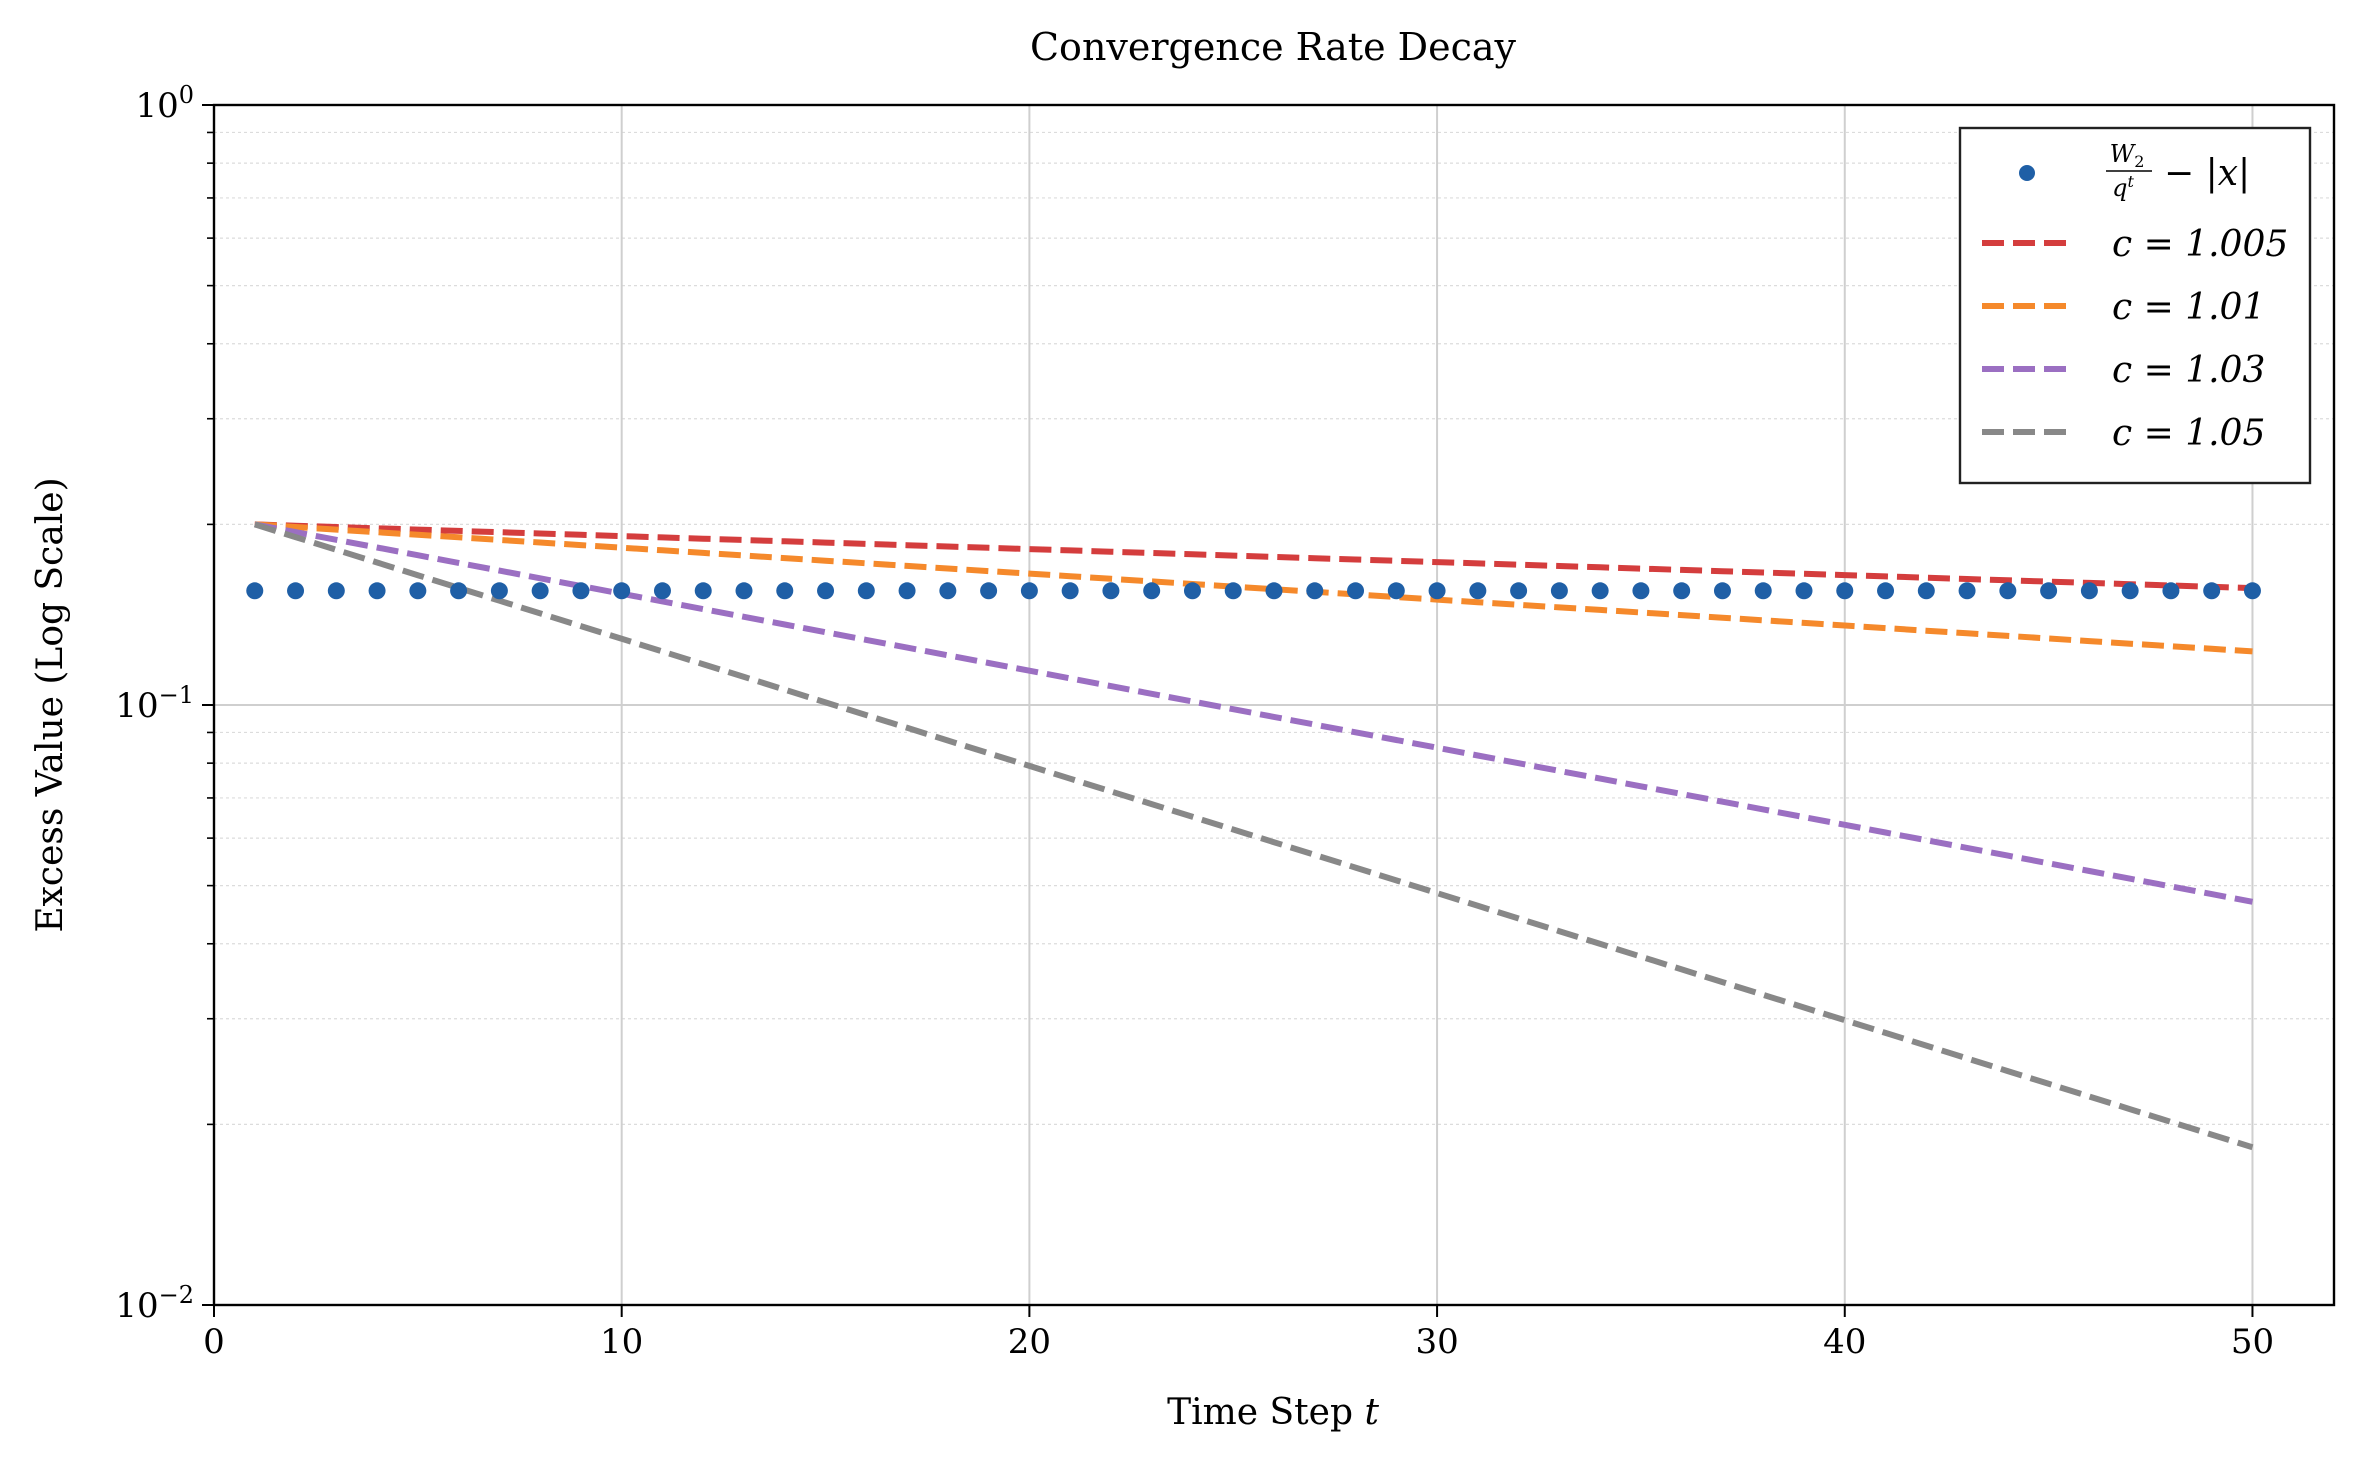  I want to click on x-axis-title: Time Step t, so click(1273, 1412).